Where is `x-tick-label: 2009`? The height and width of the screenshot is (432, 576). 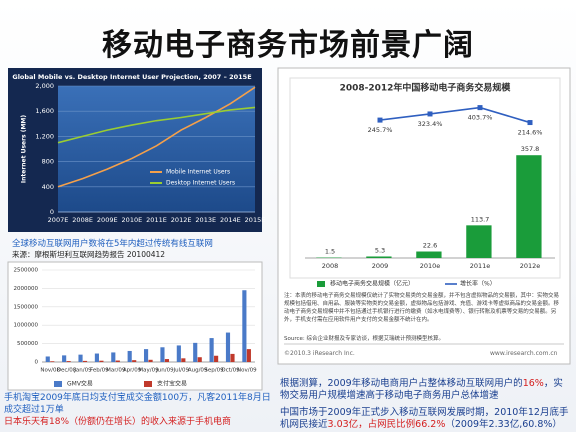 x-tick-label: 2009 is located at coordinates (380, 266).